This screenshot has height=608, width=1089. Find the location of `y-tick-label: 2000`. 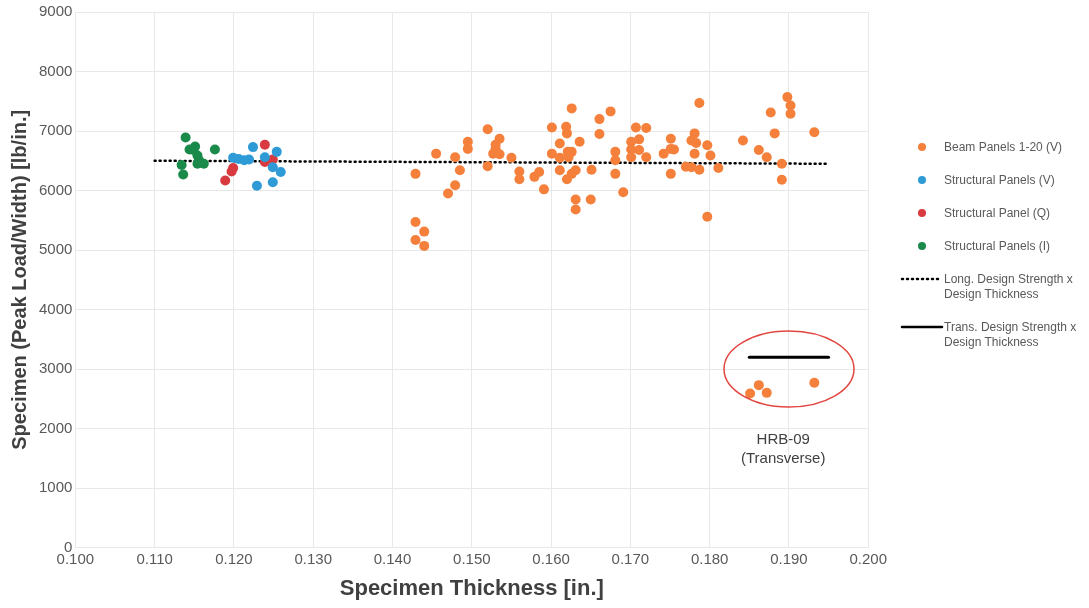

y-tick-label: 2000 is located at coordinates (55, 427).